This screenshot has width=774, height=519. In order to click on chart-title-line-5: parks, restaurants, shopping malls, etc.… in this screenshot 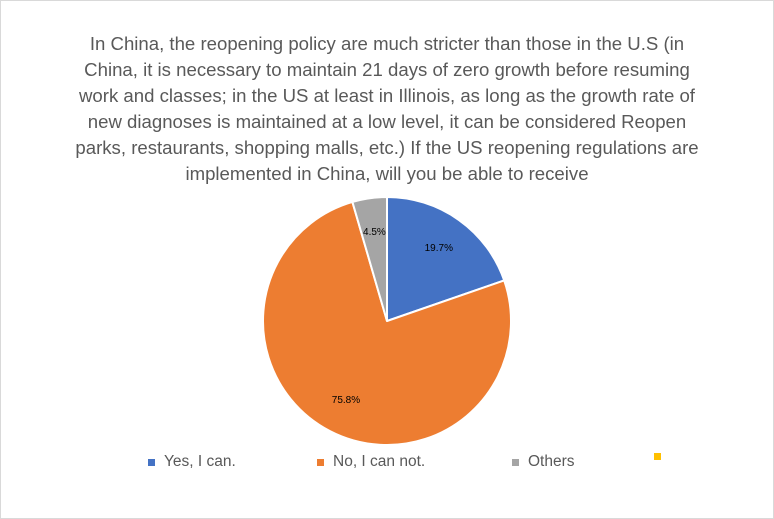, I will do `click(387, 147)`.